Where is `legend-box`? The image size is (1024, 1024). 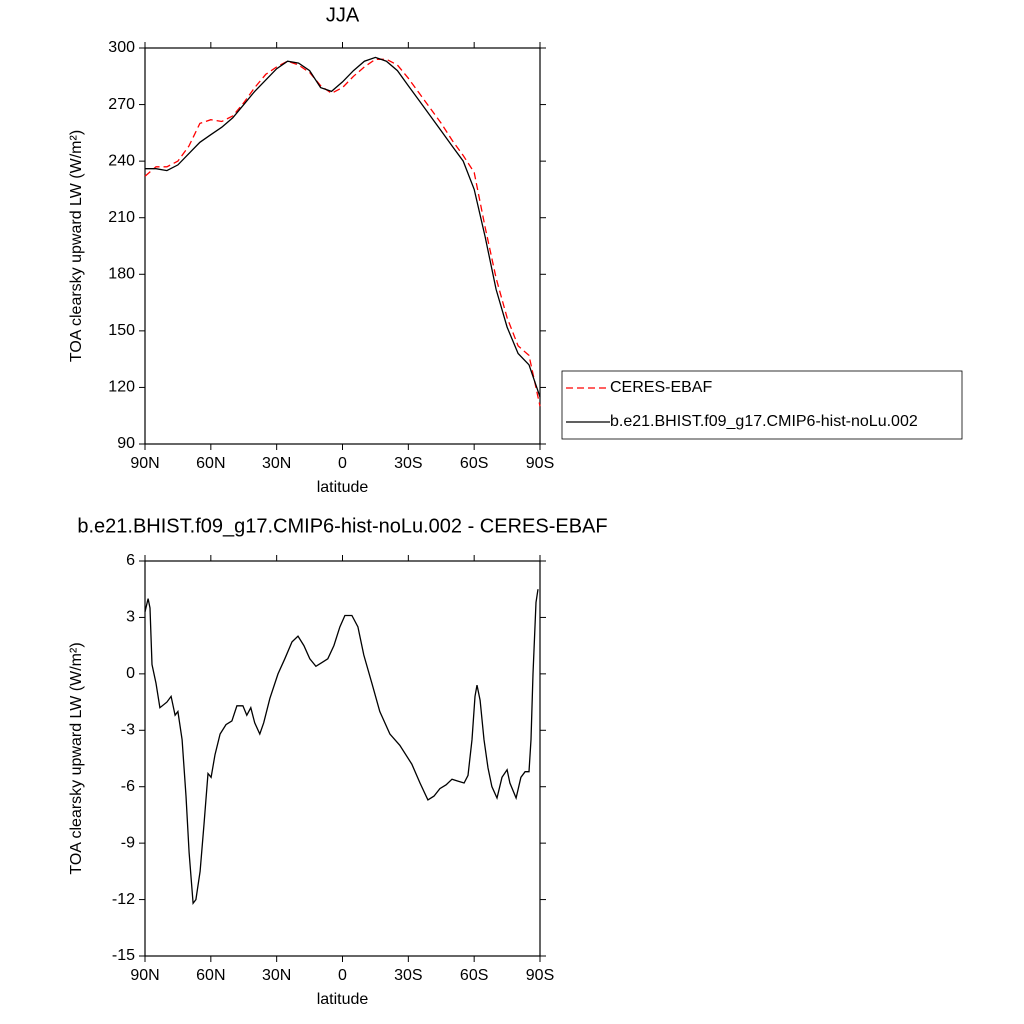 legend-box is located at coordinates (762, 405).